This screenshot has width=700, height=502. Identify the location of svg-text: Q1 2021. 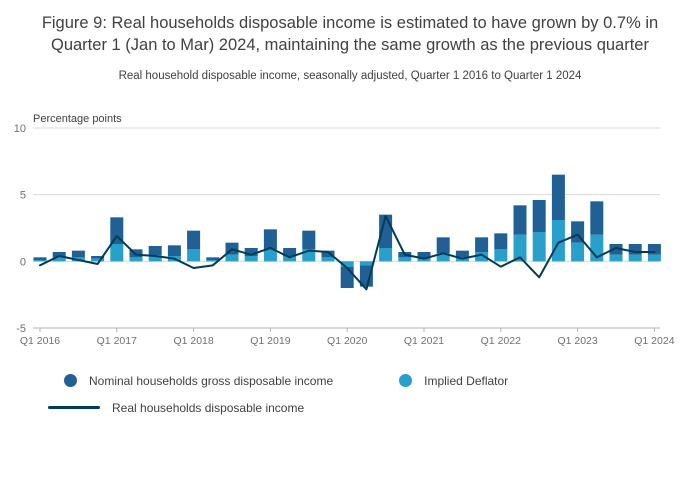
(424, 341).